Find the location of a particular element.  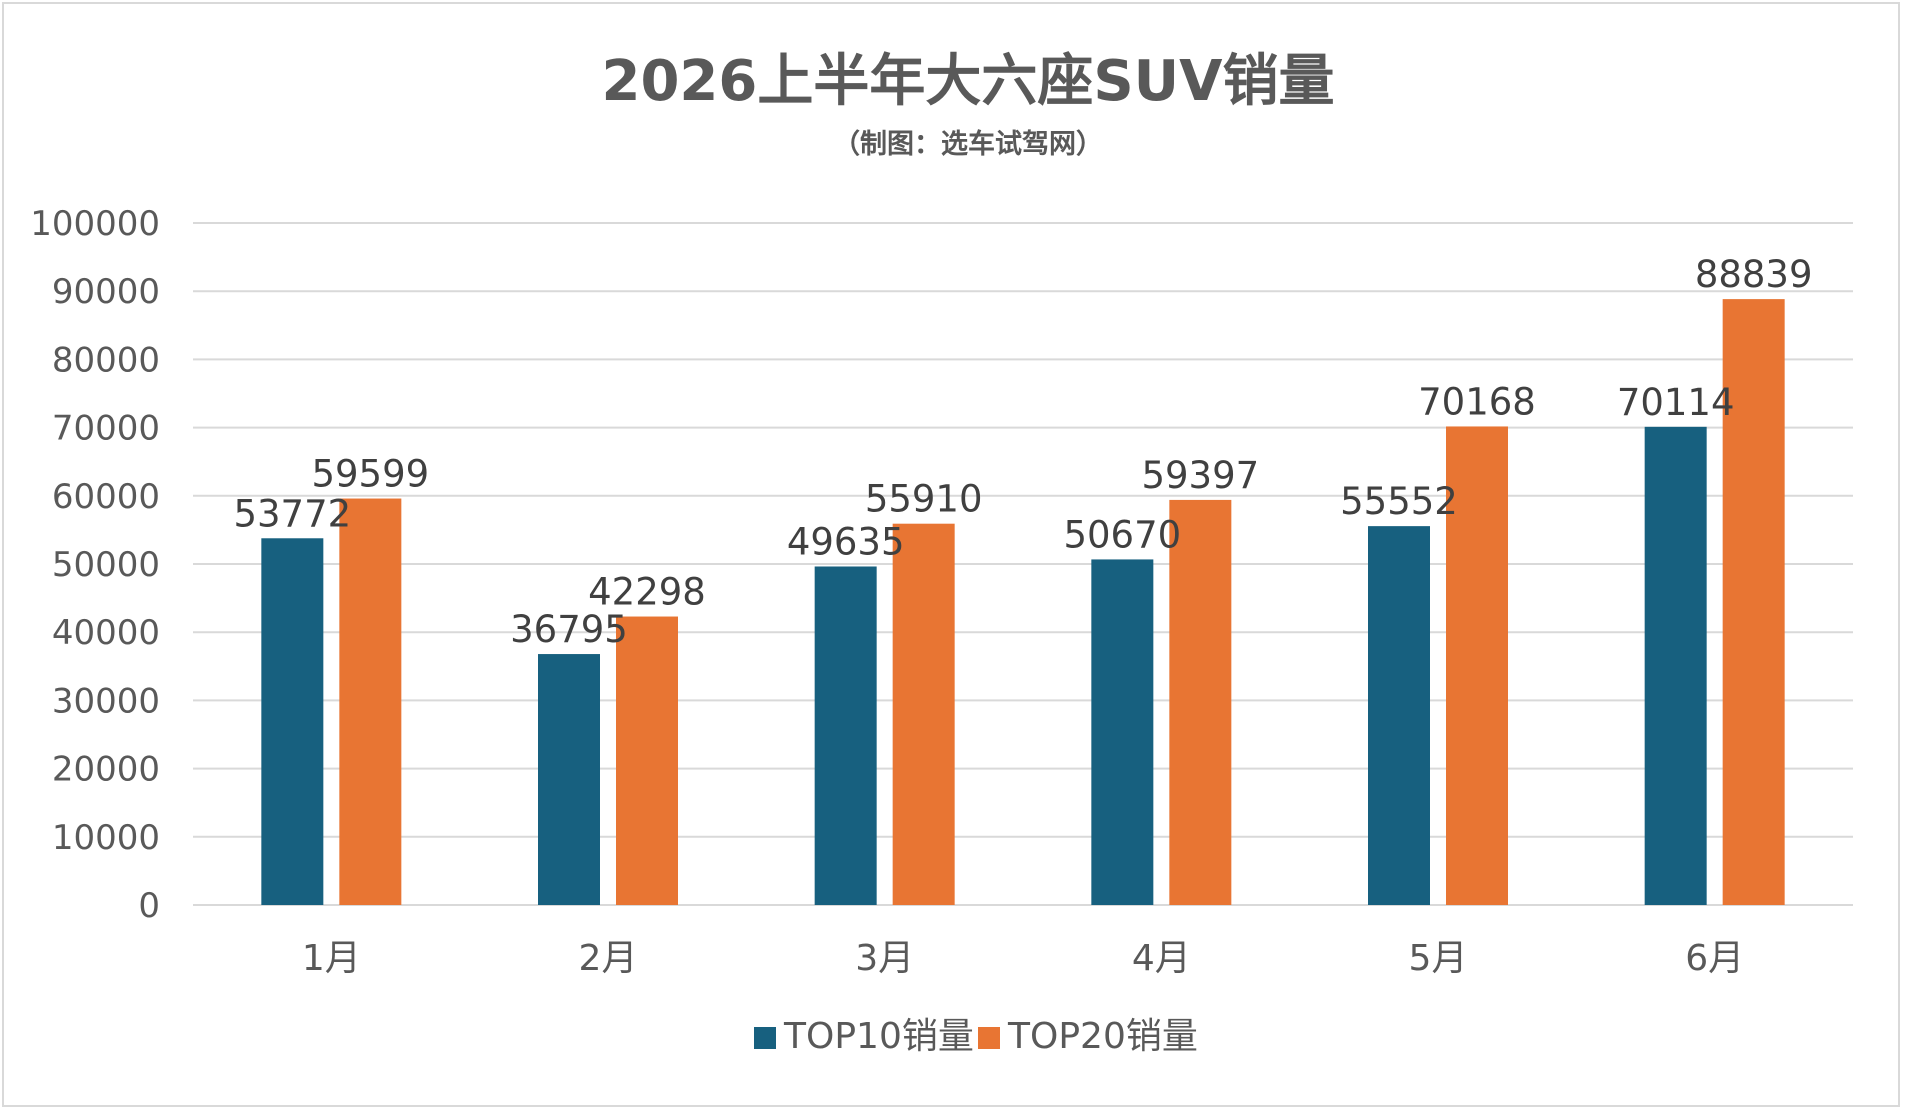

data-label: 50670 is located at coordinates (1122, 534).